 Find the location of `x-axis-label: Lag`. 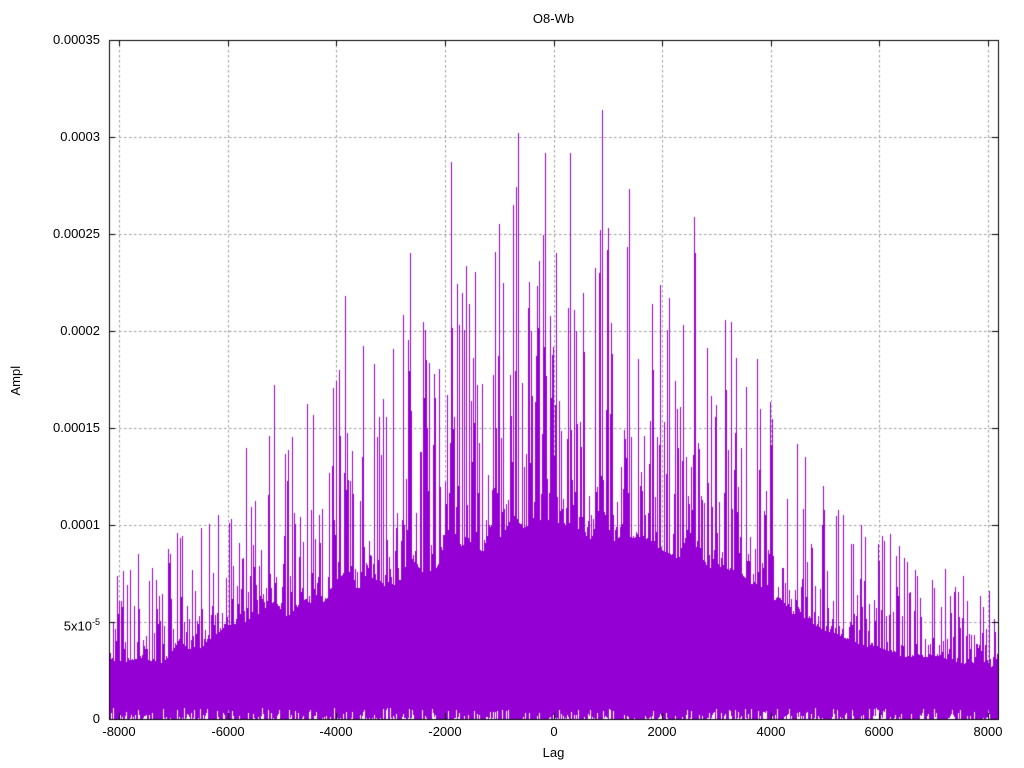

x-axis-label: Lag is located at coordinates (553, 752).